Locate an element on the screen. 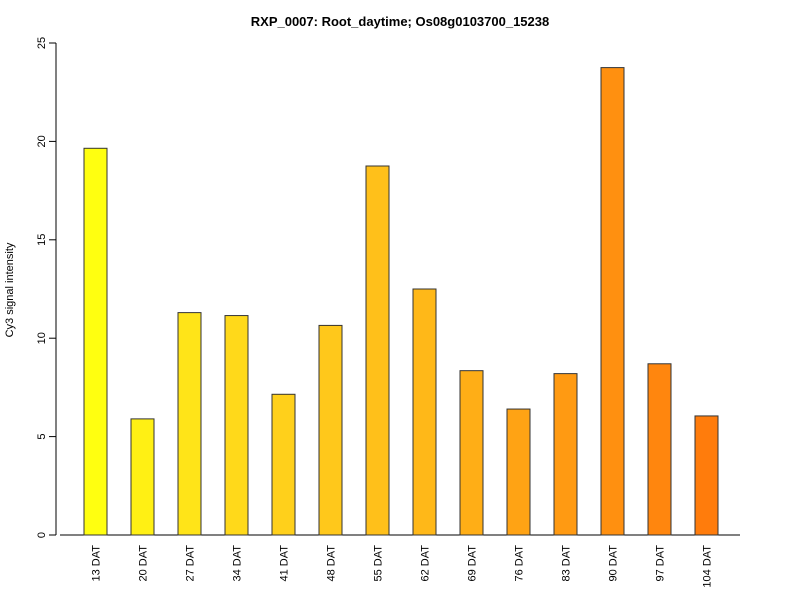  y-tick-label: 25 is located at coordinates (42, 43).